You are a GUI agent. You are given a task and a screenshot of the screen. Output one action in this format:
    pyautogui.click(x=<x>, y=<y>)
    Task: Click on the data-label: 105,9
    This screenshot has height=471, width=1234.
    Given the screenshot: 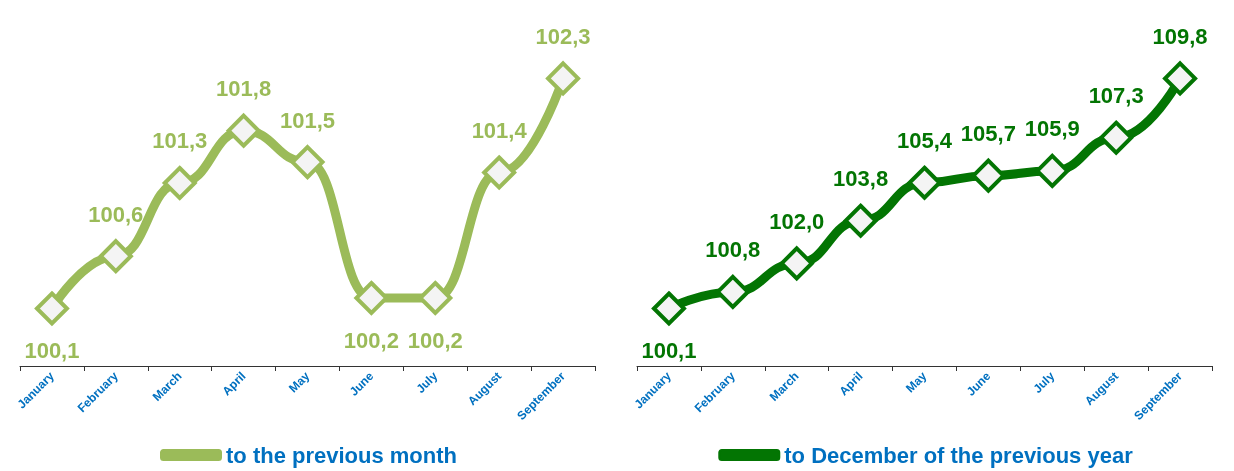 What is the action you would take?
    pyautogui.click(x=1052, y=129)
    